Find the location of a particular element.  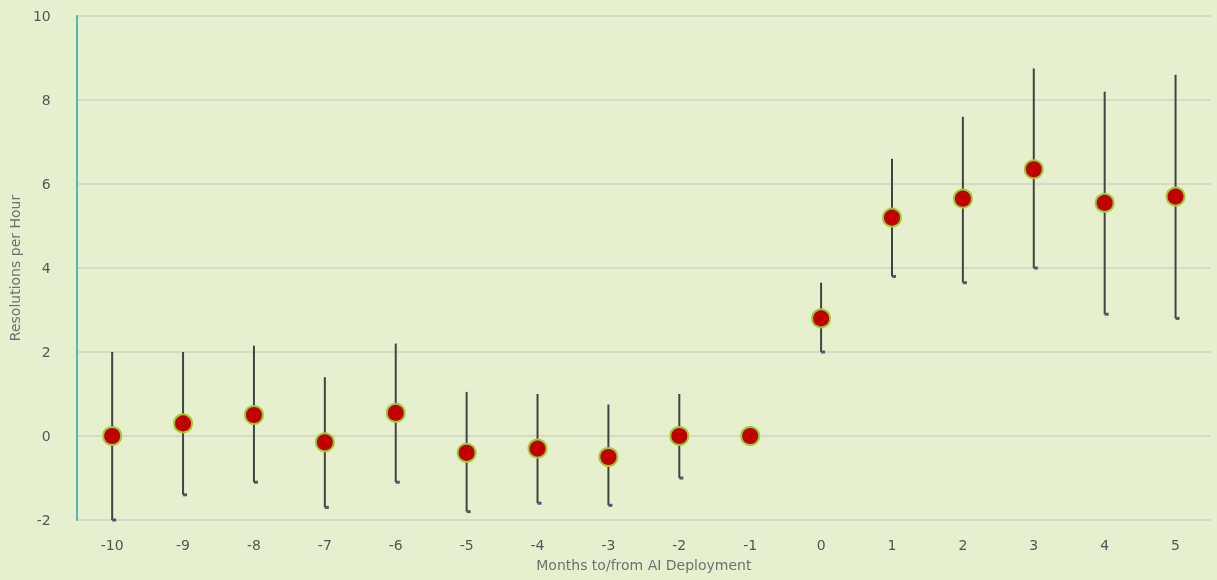

y-tick-label: 6 is located at coordinates (46, 184).